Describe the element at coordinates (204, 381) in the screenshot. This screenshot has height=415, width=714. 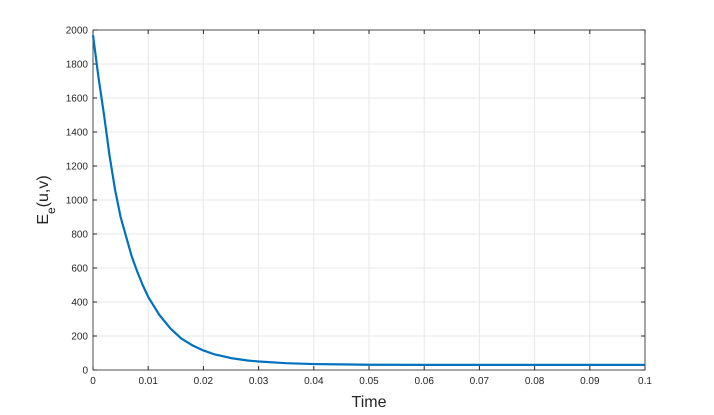
I see `x-tick-label: 0.02` at that location.